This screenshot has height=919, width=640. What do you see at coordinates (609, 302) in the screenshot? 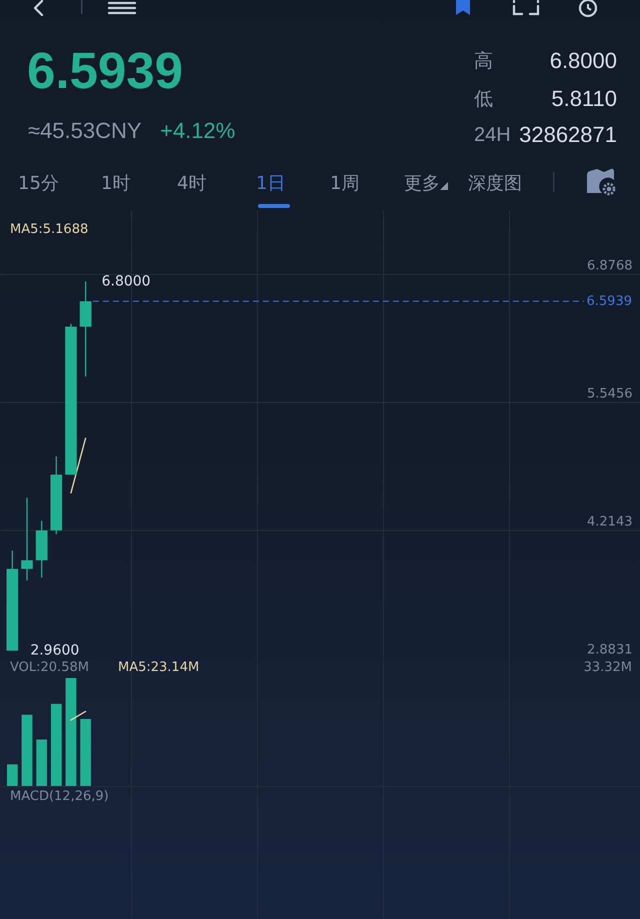
I see `ref-line-label: 6.5939` at bounding box center [609, 302].